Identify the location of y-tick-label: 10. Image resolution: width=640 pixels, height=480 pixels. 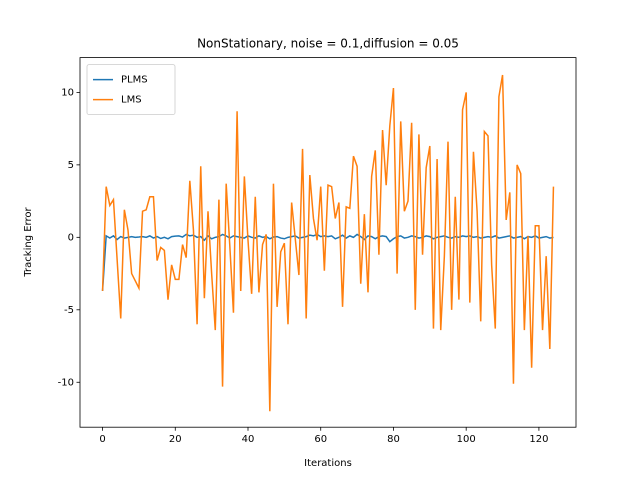
(67, 92).